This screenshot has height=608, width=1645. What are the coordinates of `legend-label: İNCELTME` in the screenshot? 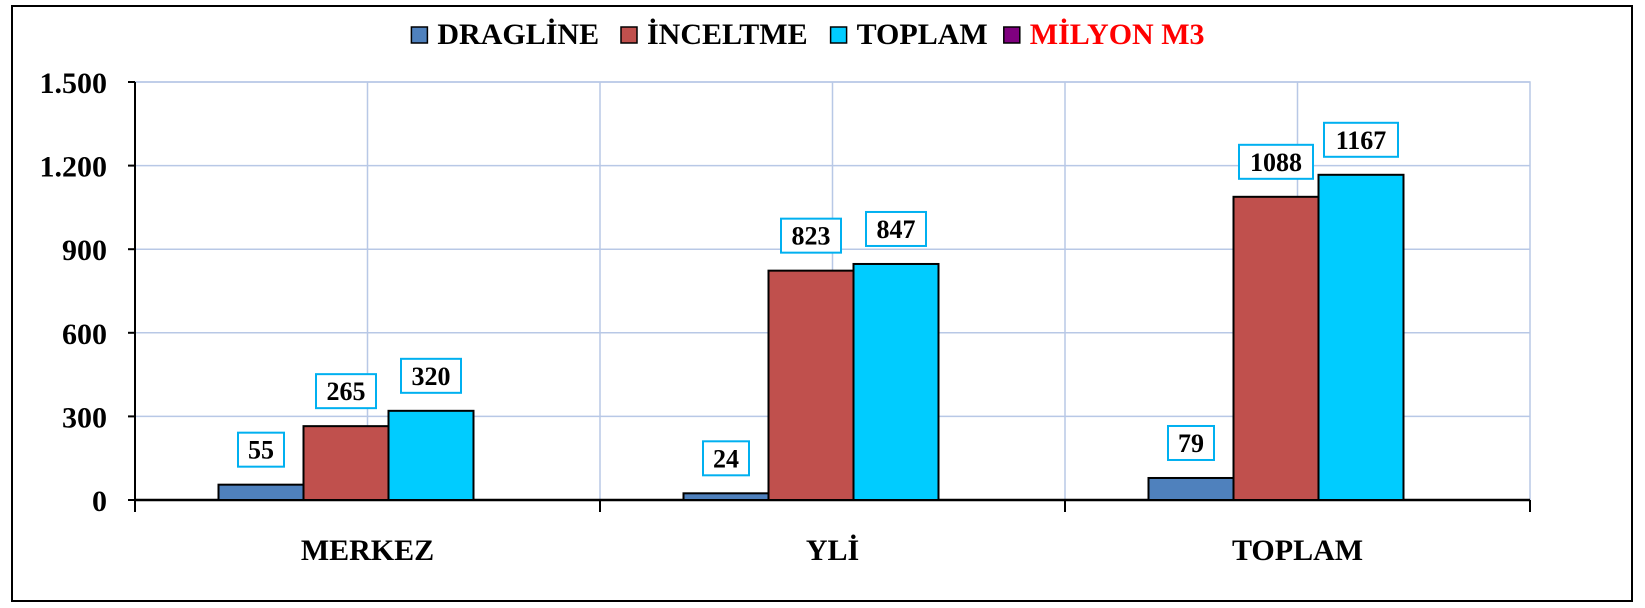 It's located at (727, 34).